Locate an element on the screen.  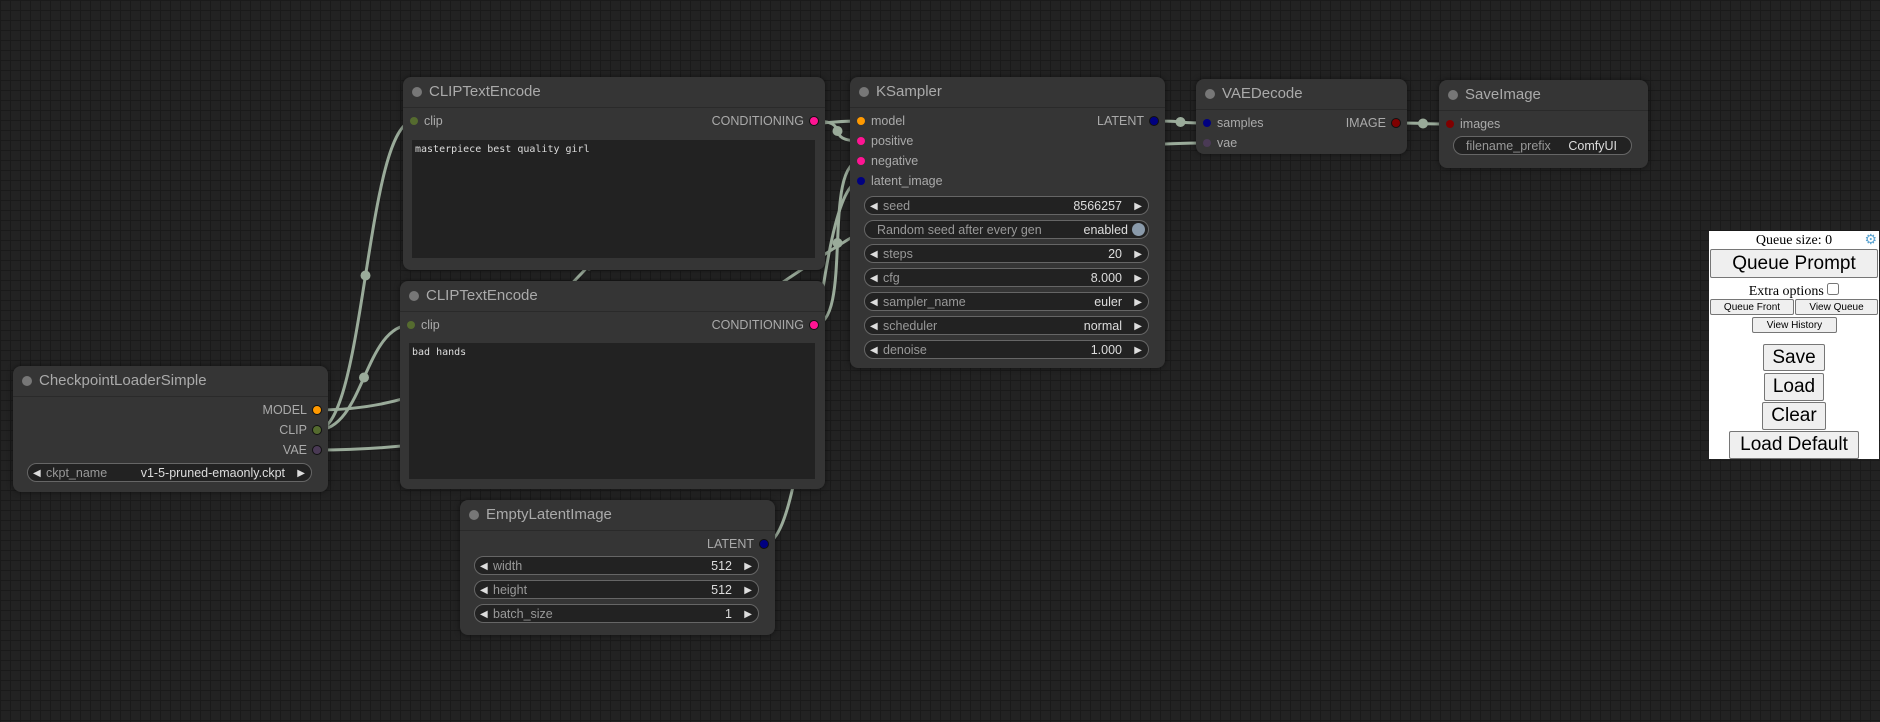
widget-width: ◀ ▶ width 512 is located at coordinates (616, 565).